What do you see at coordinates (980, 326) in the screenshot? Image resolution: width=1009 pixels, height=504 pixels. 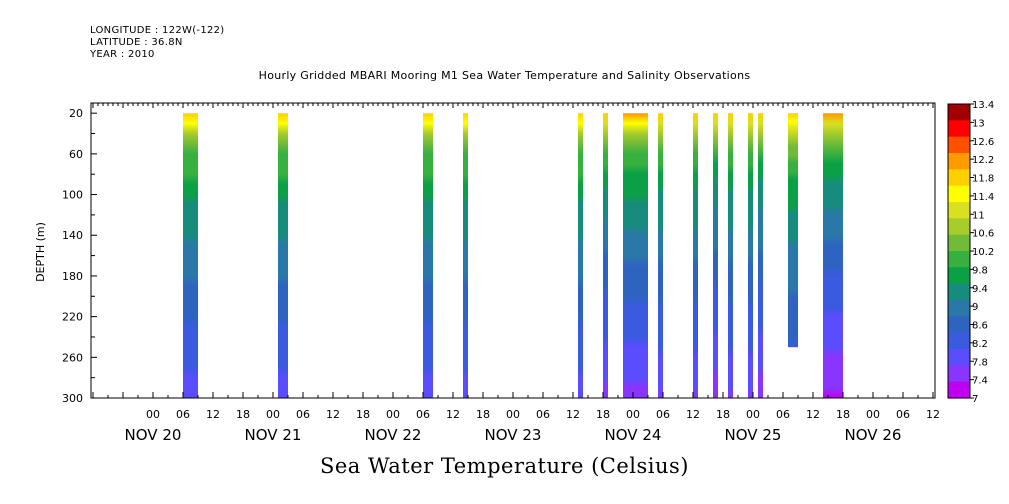 I see `colorbar-label: 8.6` at bounding box center [980, 326].